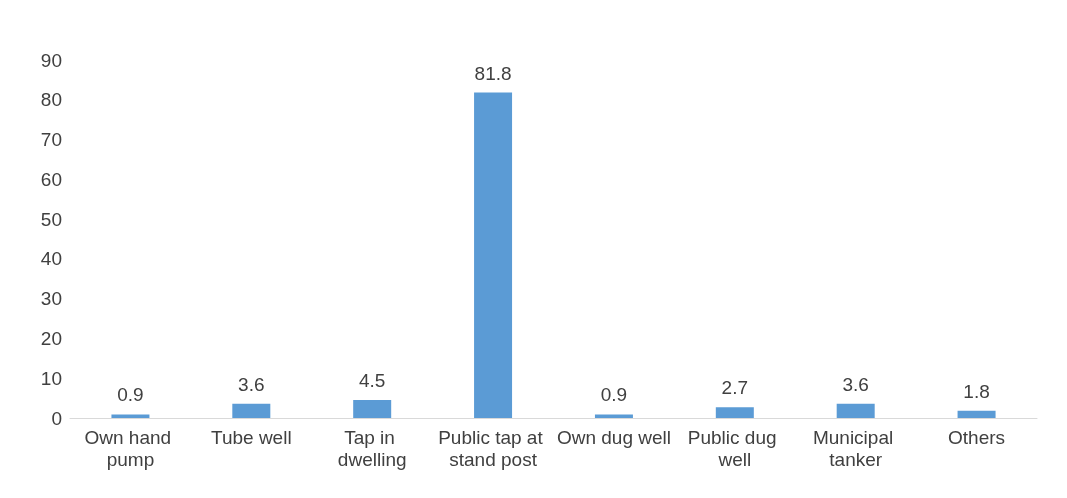 The height and width of the screenshot is (498, 1067). What do you see at coordinates (734, 448) in the screenshot?
I see `x-tick-label: Public dug well` at bounding box center [734, 448].